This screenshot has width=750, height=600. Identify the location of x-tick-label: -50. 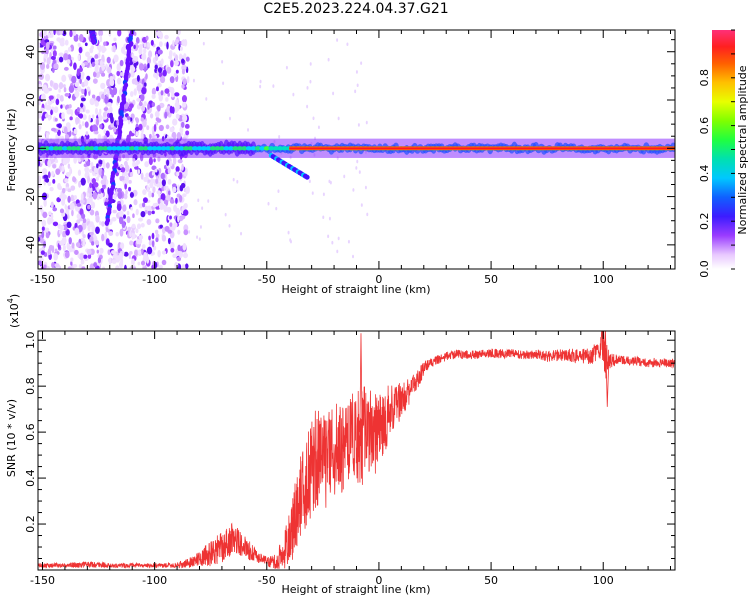
(267, 580).